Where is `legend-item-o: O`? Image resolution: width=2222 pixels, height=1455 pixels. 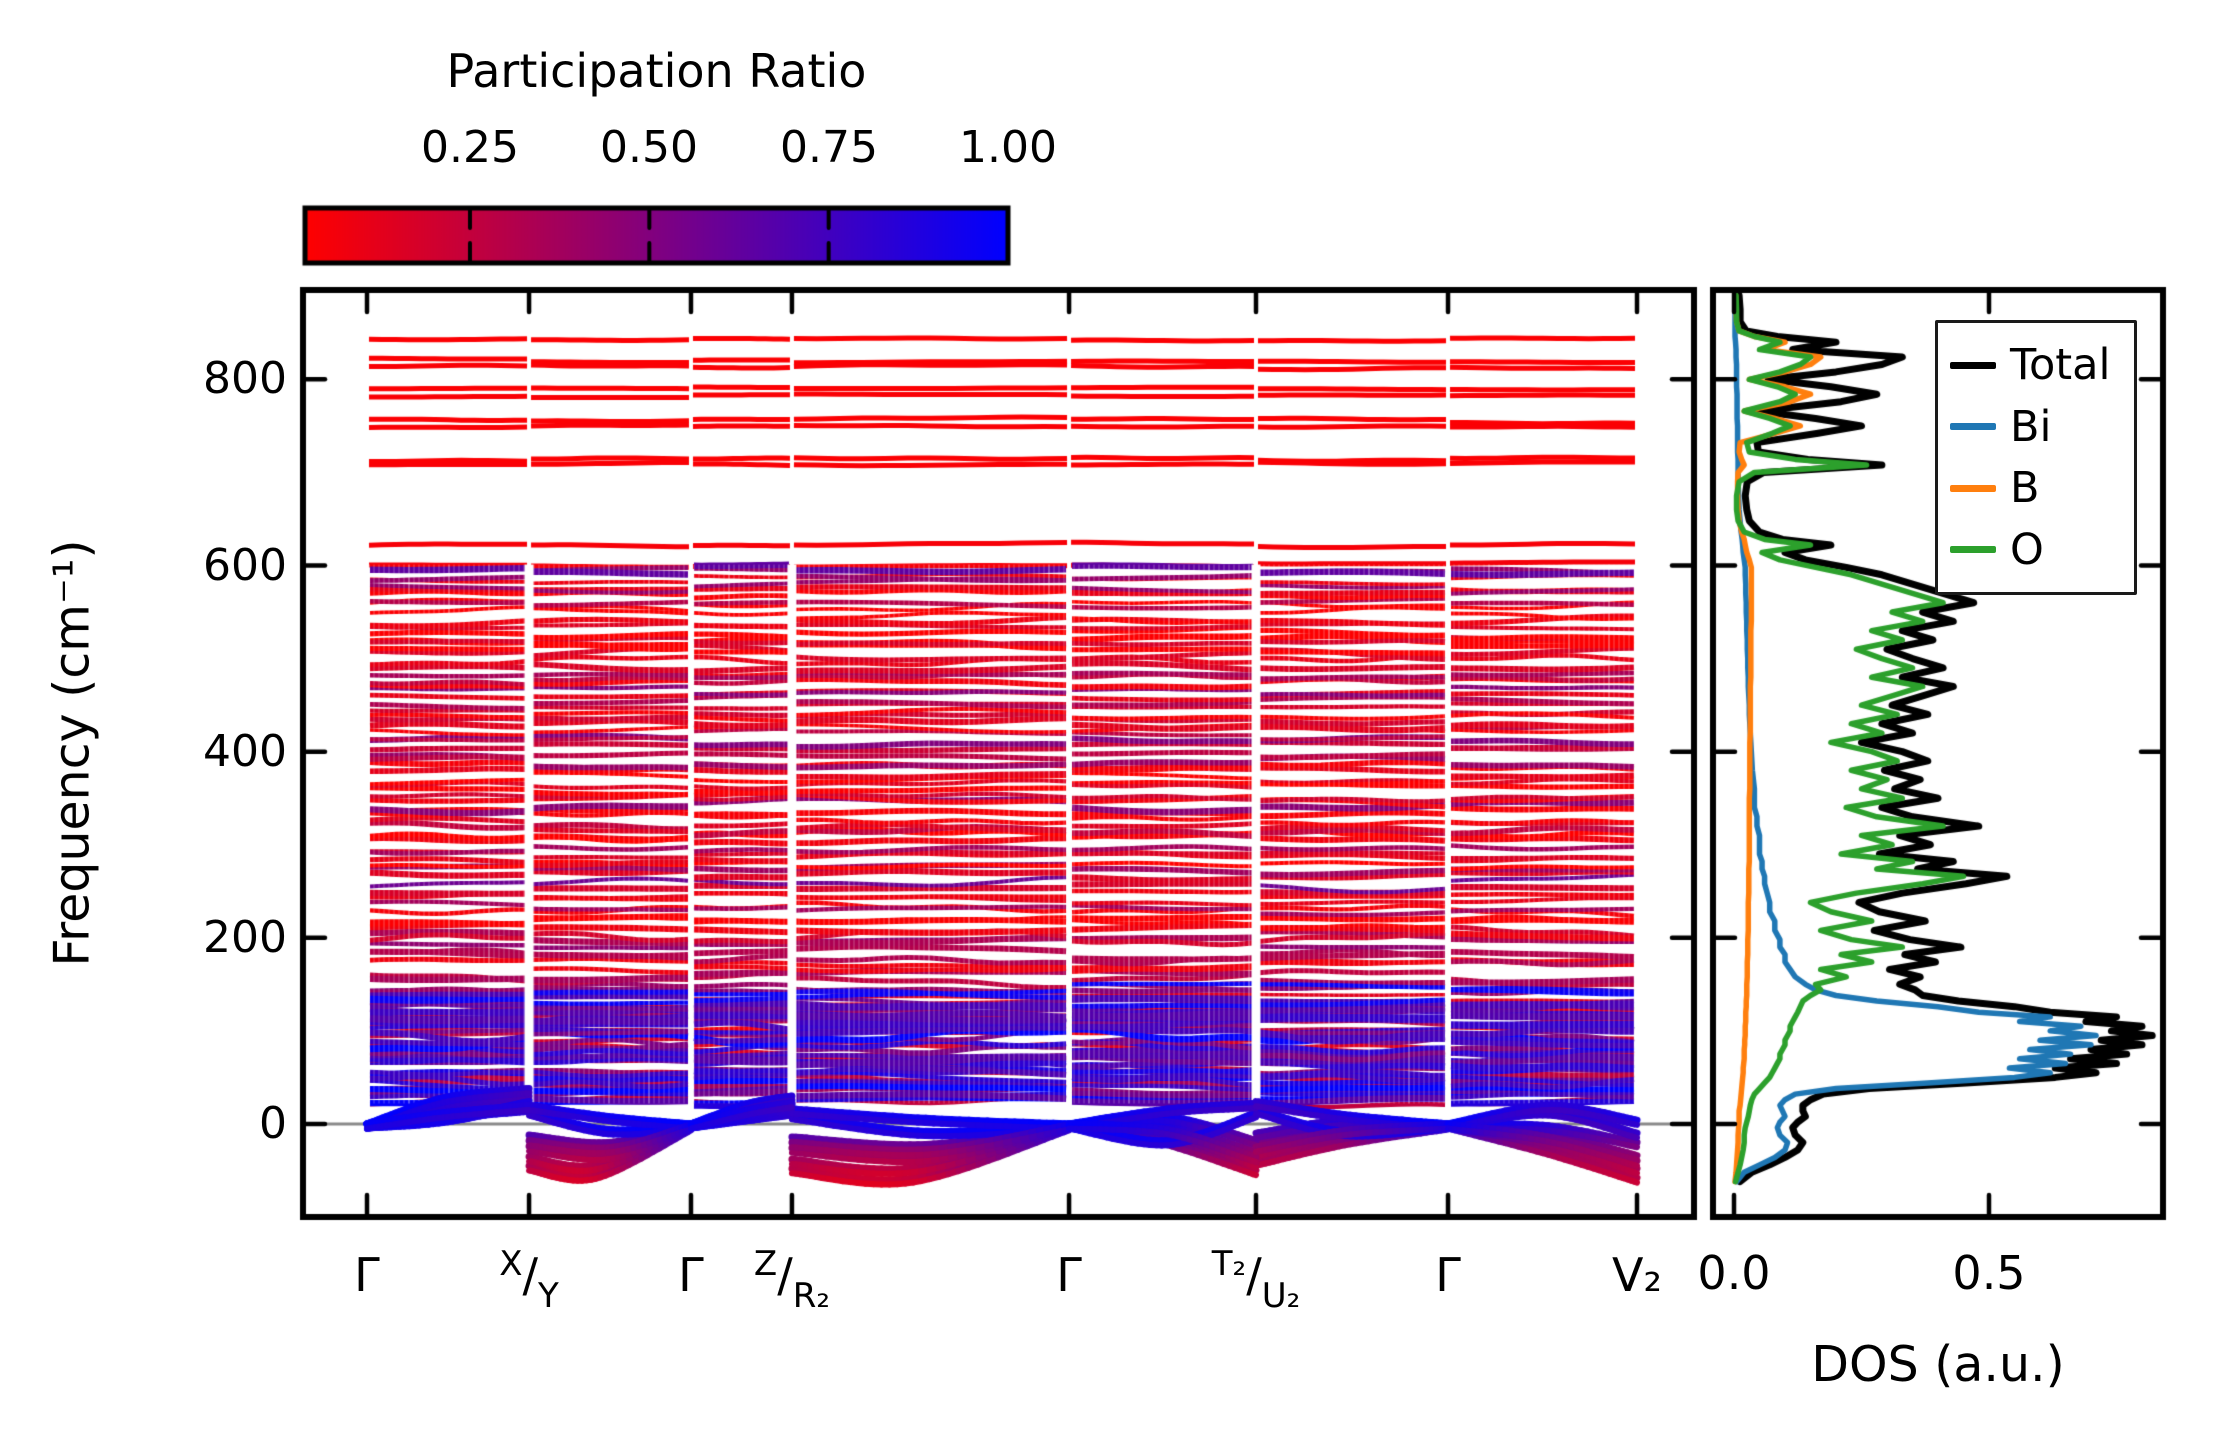 legend-item-o: O is located at coordinates (2036, 550).